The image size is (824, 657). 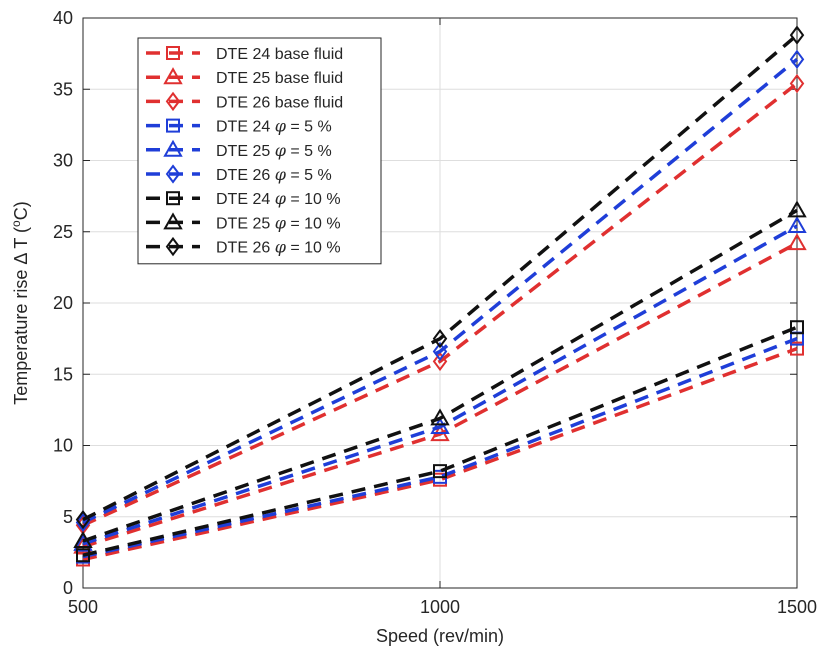 I want to click on legend-label: DTE 26 base fluid, so click(x=279, y=102).